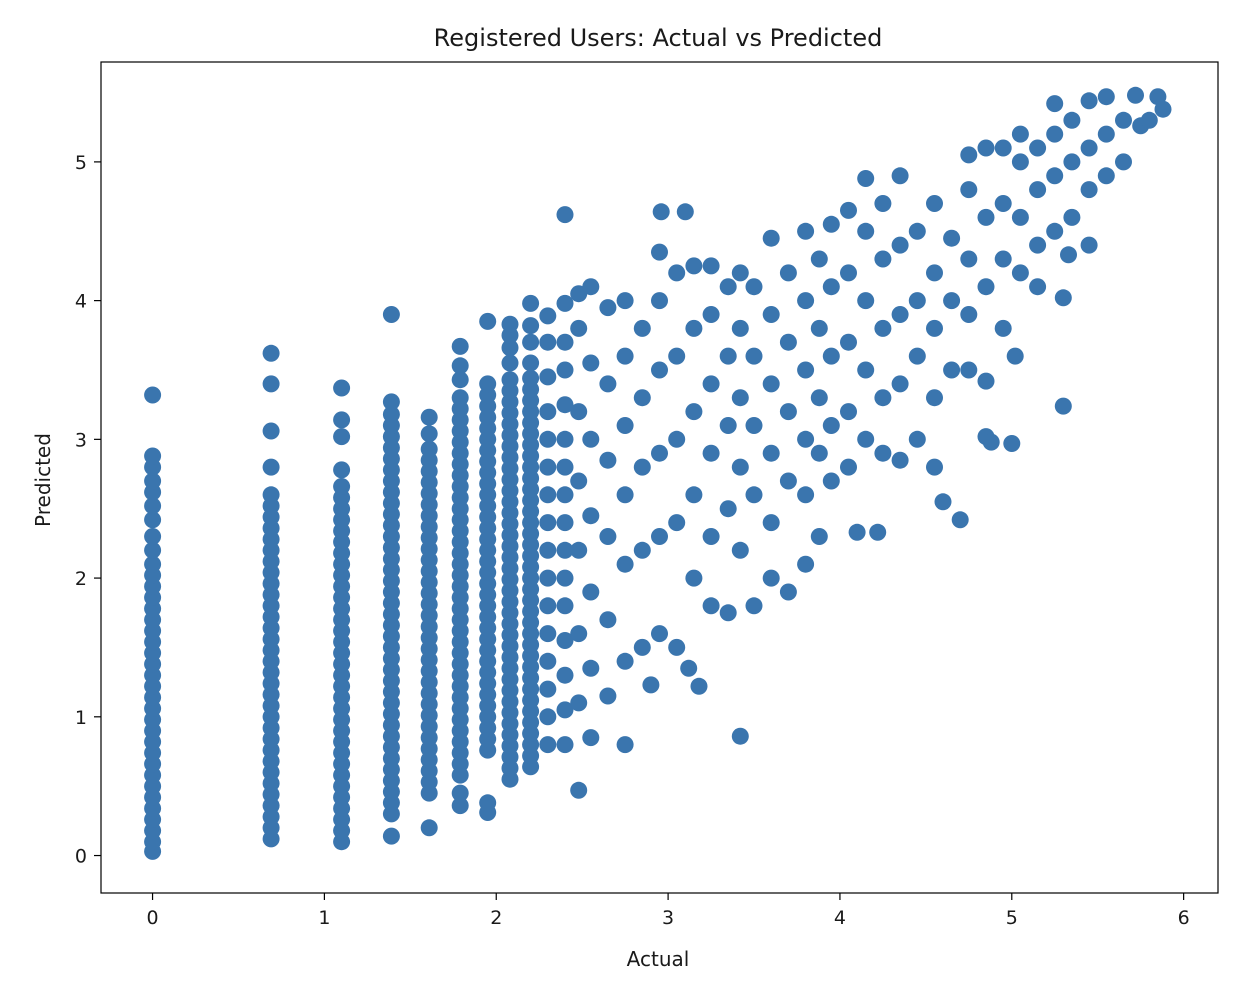  I want to click on y-tick-label: 2, so click(81, 579).